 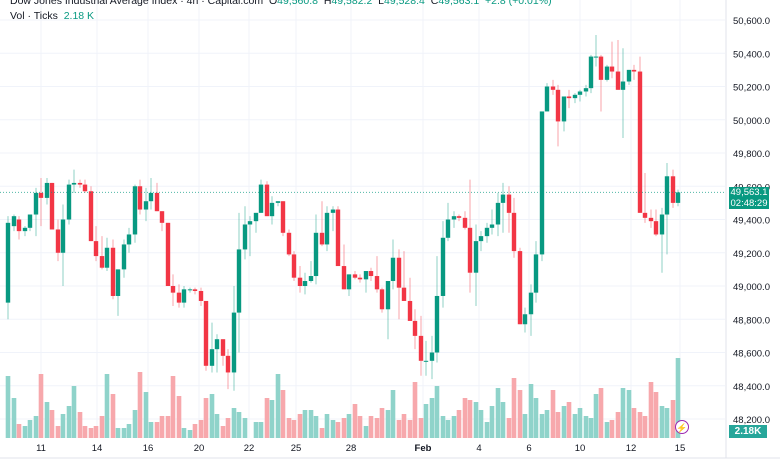 I want to click on price-axis-label: 48,400.0, so click(x=751, y=387).